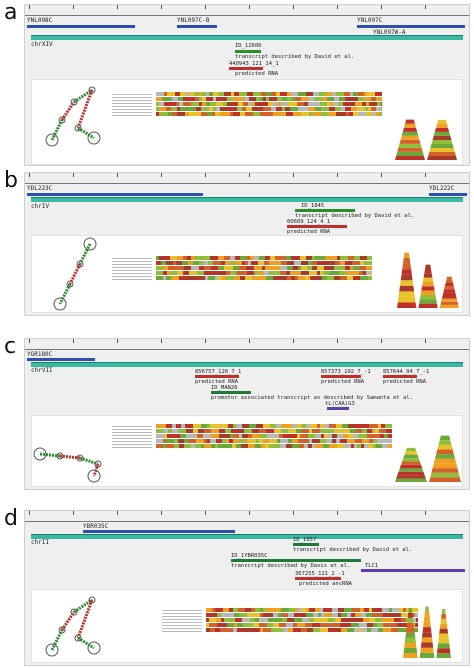 Image resolution: width=474 pixels, height=668 pixels. What do you see at coordinates (346, 372) in the screenshot?
I see `feature-id: 857373_102_7_-1` at bounding box center [346, 372].